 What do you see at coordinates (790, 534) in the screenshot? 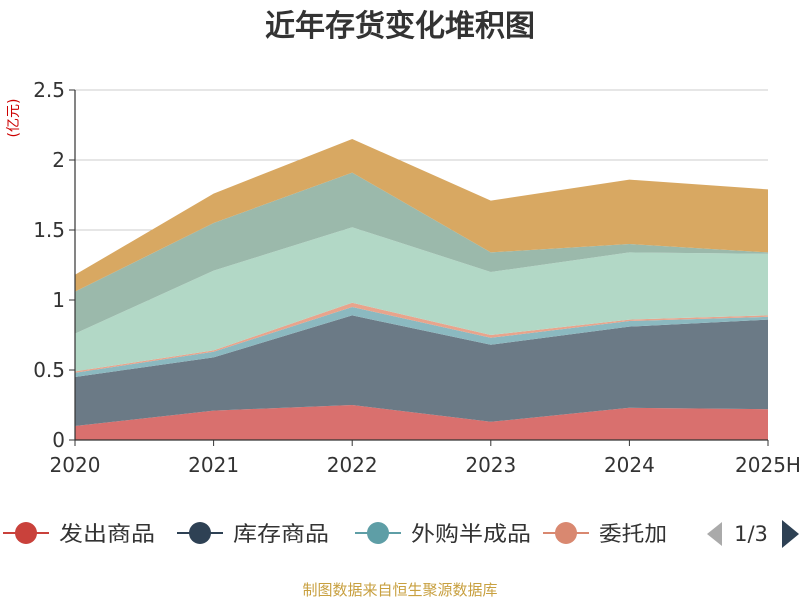
I see `legend-next-page-icon` at bounding box center [790, 534].